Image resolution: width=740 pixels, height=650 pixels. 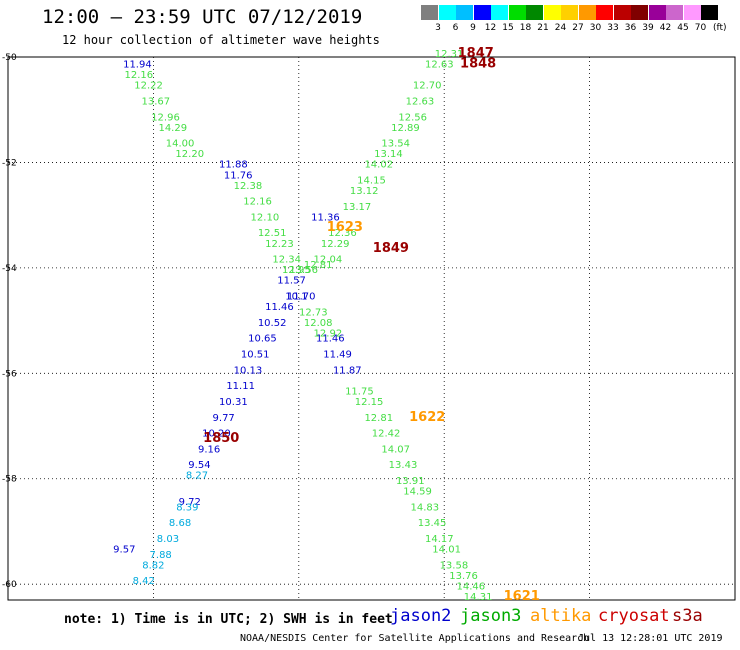 What do you see at coordinates (525, 28) in the screenshot?
I see `color-scale-label: 18` at bounding box center [525, 28].